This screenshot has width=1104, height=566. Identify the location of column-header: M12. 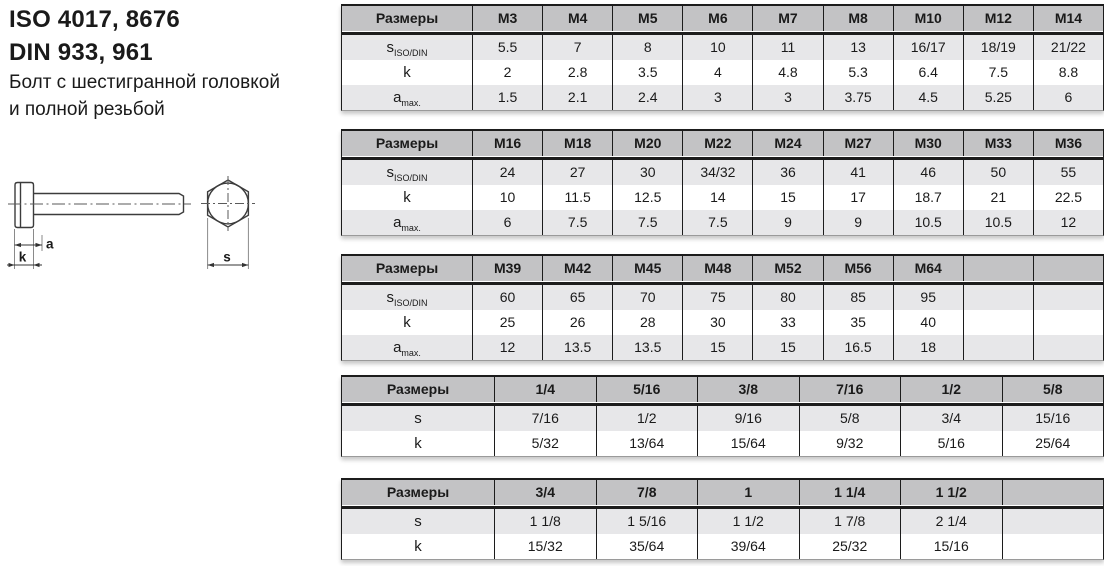
(997, 18).